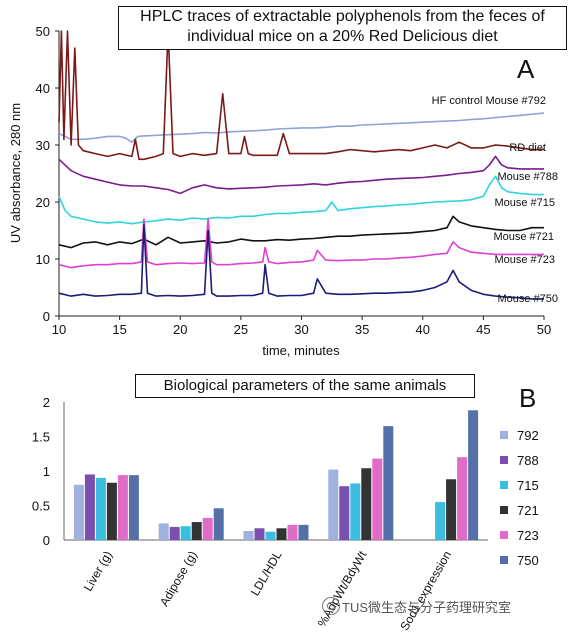 The image size is (575, 633). Describe the element at coordinates (527, 148) in the screenshot. I see `trace-label: RD diet` at that location.